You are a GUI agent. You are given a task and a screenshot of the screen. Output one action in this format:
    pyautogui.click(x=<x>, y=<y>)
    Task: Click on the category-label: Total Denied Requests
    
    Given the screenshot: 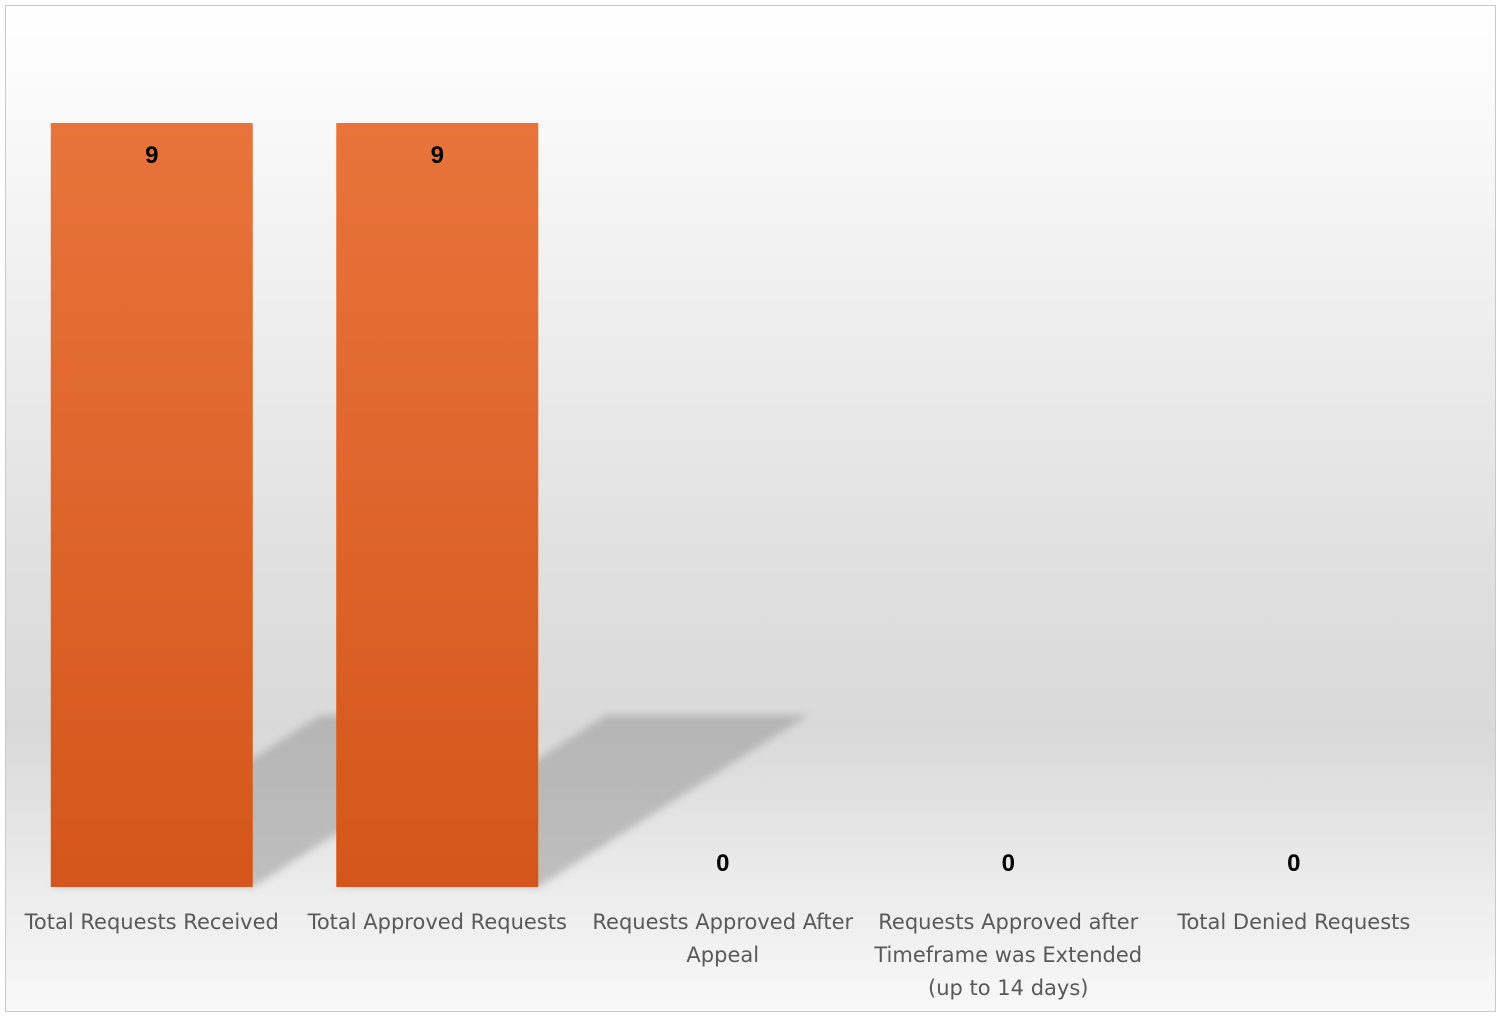 What is the action you would take?
    pyautogui.click(x=1293, y=922)
    